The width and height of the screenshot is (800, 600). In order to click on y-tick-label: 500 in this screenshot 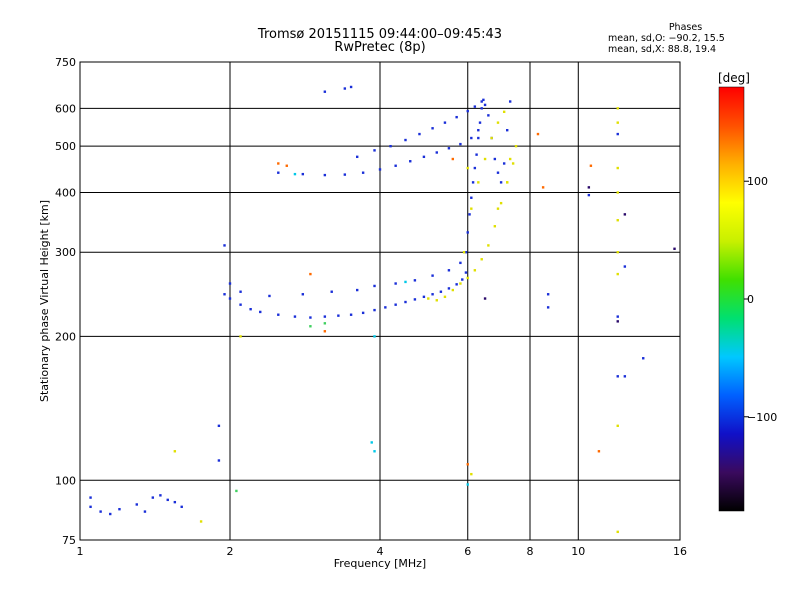, I will do `click(65, 146)`.